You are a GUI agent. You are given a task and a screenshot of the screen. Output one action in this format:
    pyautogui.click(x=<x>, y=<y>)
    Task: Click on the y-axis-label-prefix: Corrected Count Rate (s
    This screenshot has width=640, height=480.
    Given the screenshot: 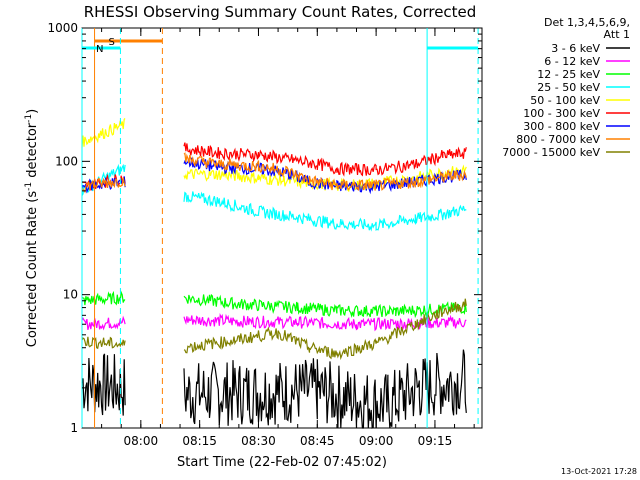 What is the action you would take?
    pyautogui.click(x=32, y=269)
    